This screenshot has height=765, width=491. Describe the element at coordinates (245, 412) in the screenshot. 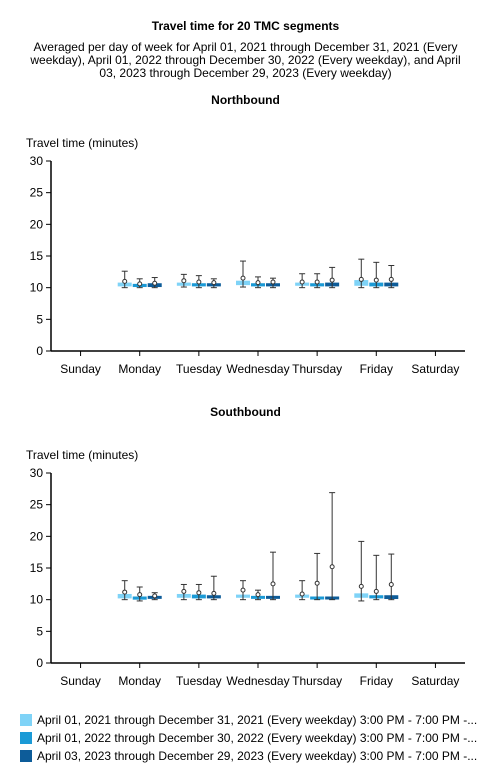

I see `subplot-title: Southbound` at that location.